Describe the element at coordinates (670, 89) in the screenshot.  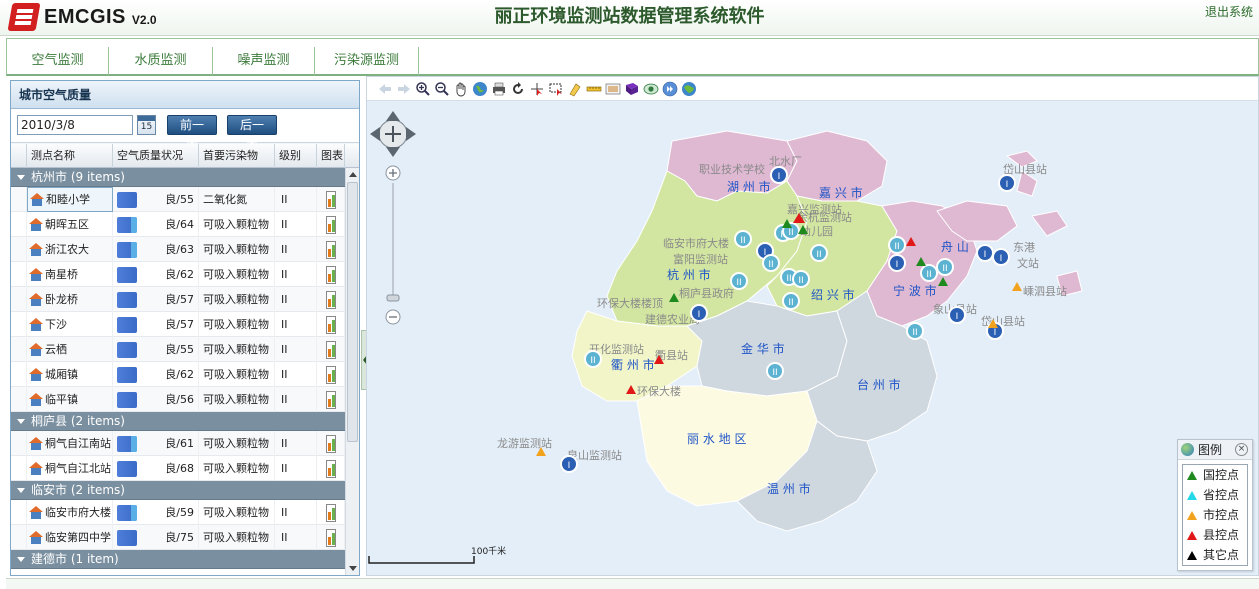
I see `play-forward-icon` at that location.